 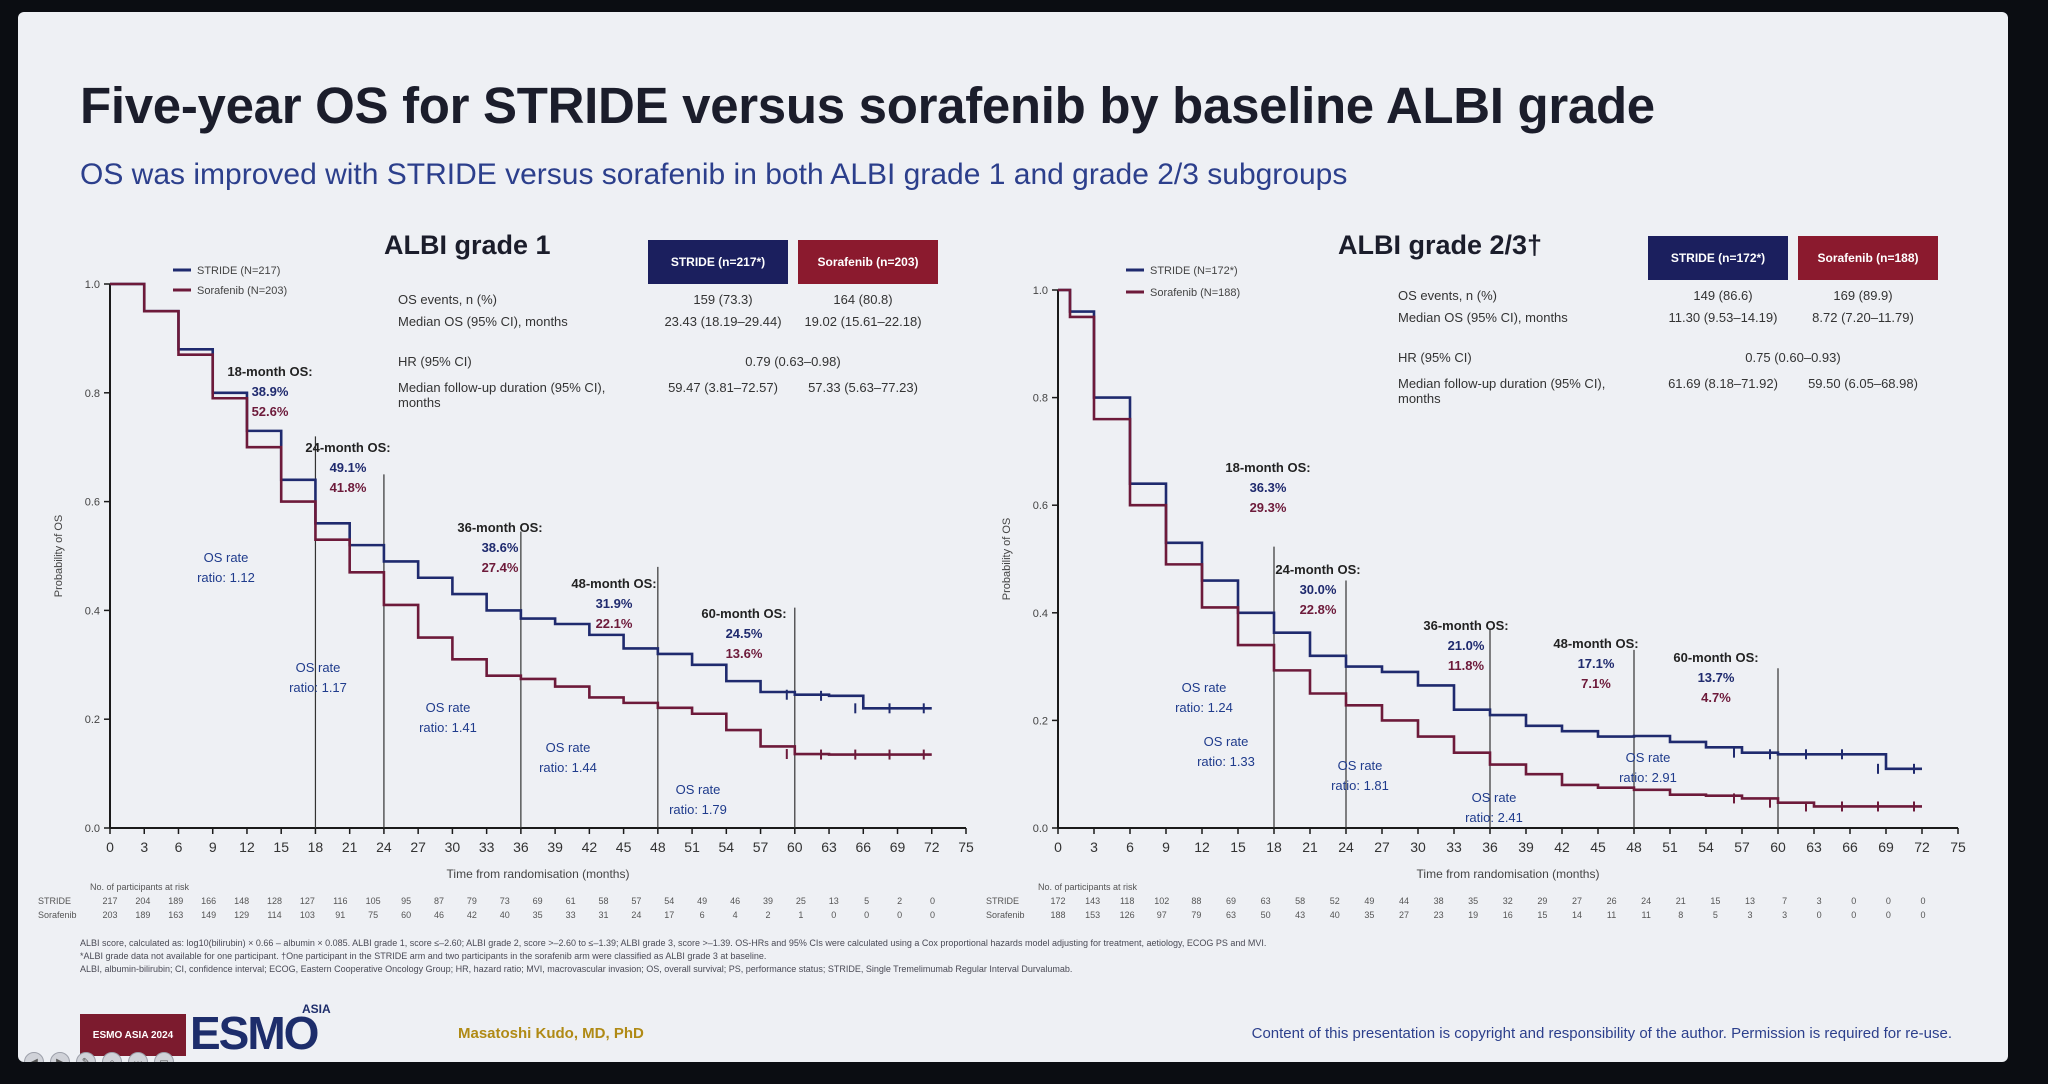 What do you see at coordinates (1268, 507) in the screenshot?
I see `landmark-os-sorafenib: 29.3%` at bounding box center [1268, 507].